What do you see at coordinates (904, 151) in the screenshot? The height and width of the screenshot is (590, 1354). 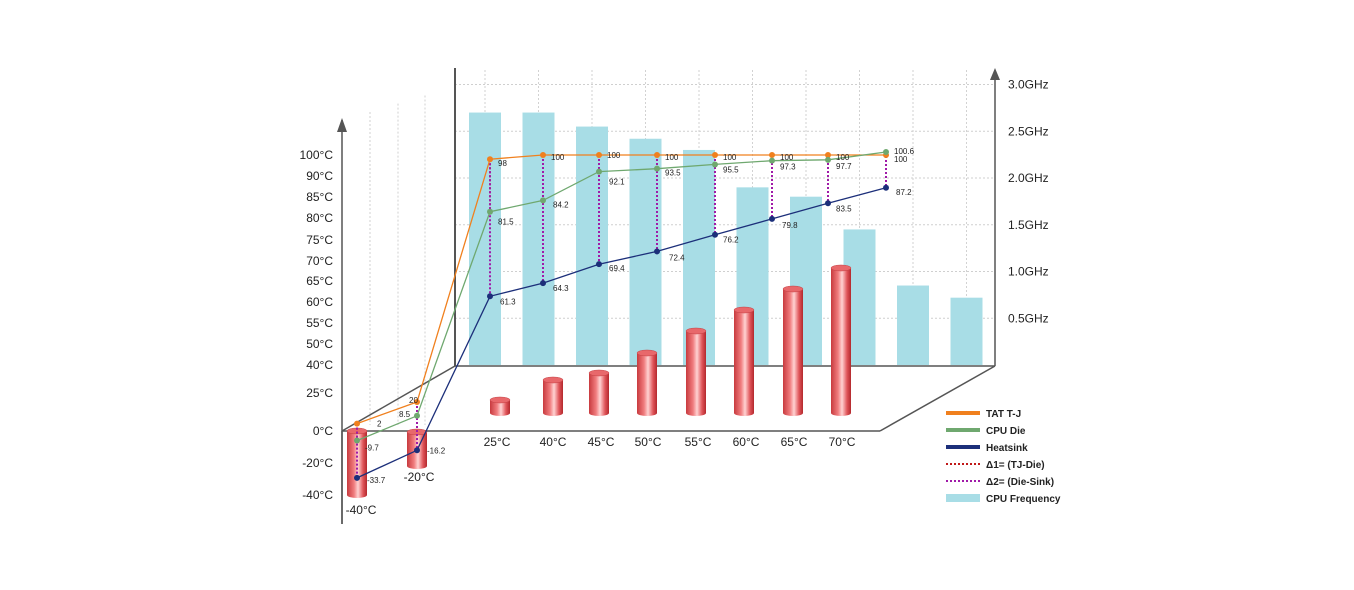 I see `data-label: 100.6` at bounding box center [904, 151].